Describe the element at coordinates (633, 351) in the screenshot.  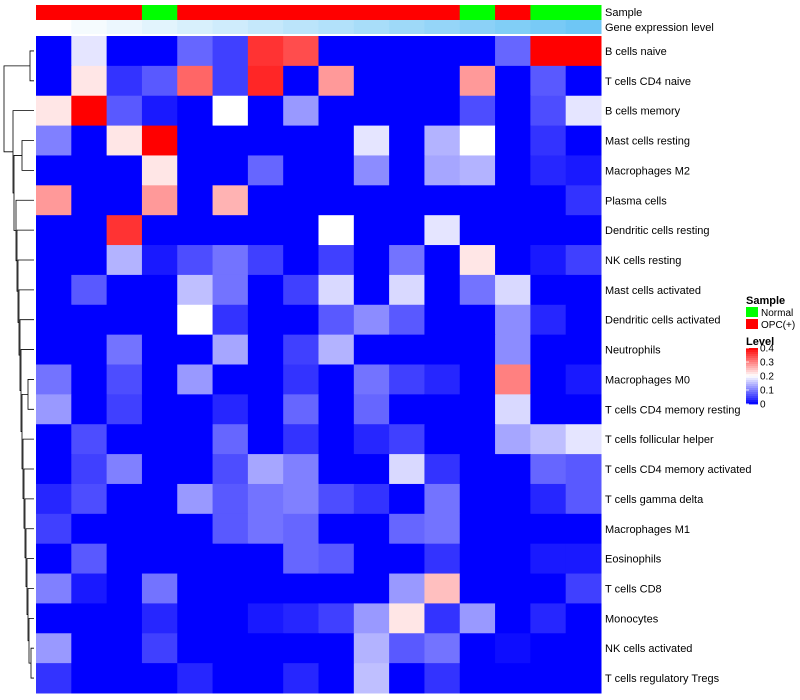
I see `row-label: Neutrophils` at that location.